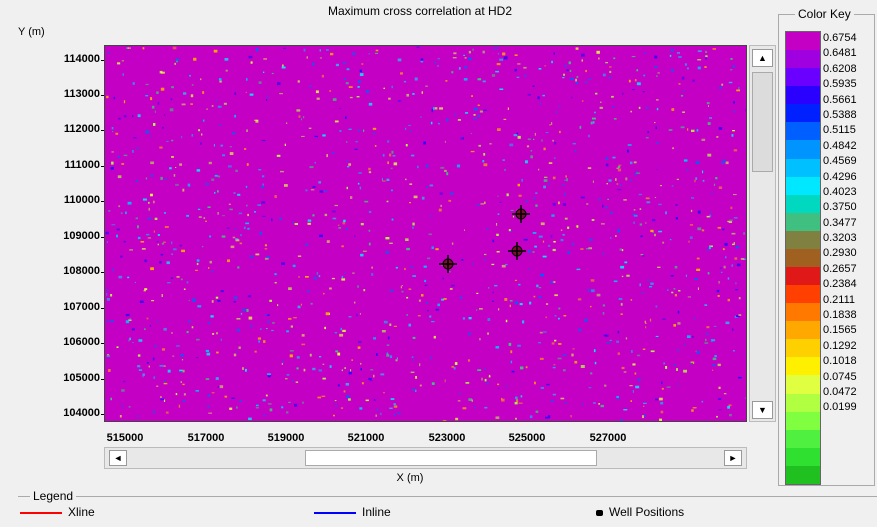 The width and height of the screenshot is (877, 527). Describe the element at coordinates (848, 100) in the screenshot. I see `color-key-value: 0.5661` at that location.